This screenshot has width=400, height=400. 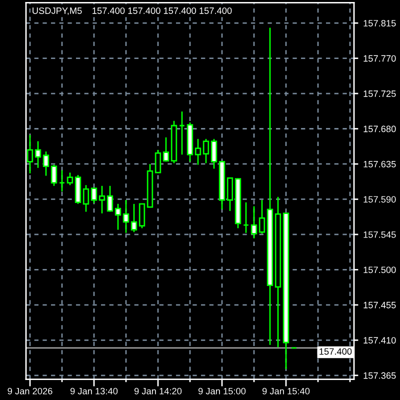 I want to click on y-tick-label: 157.545, so click(x=380, y=234).